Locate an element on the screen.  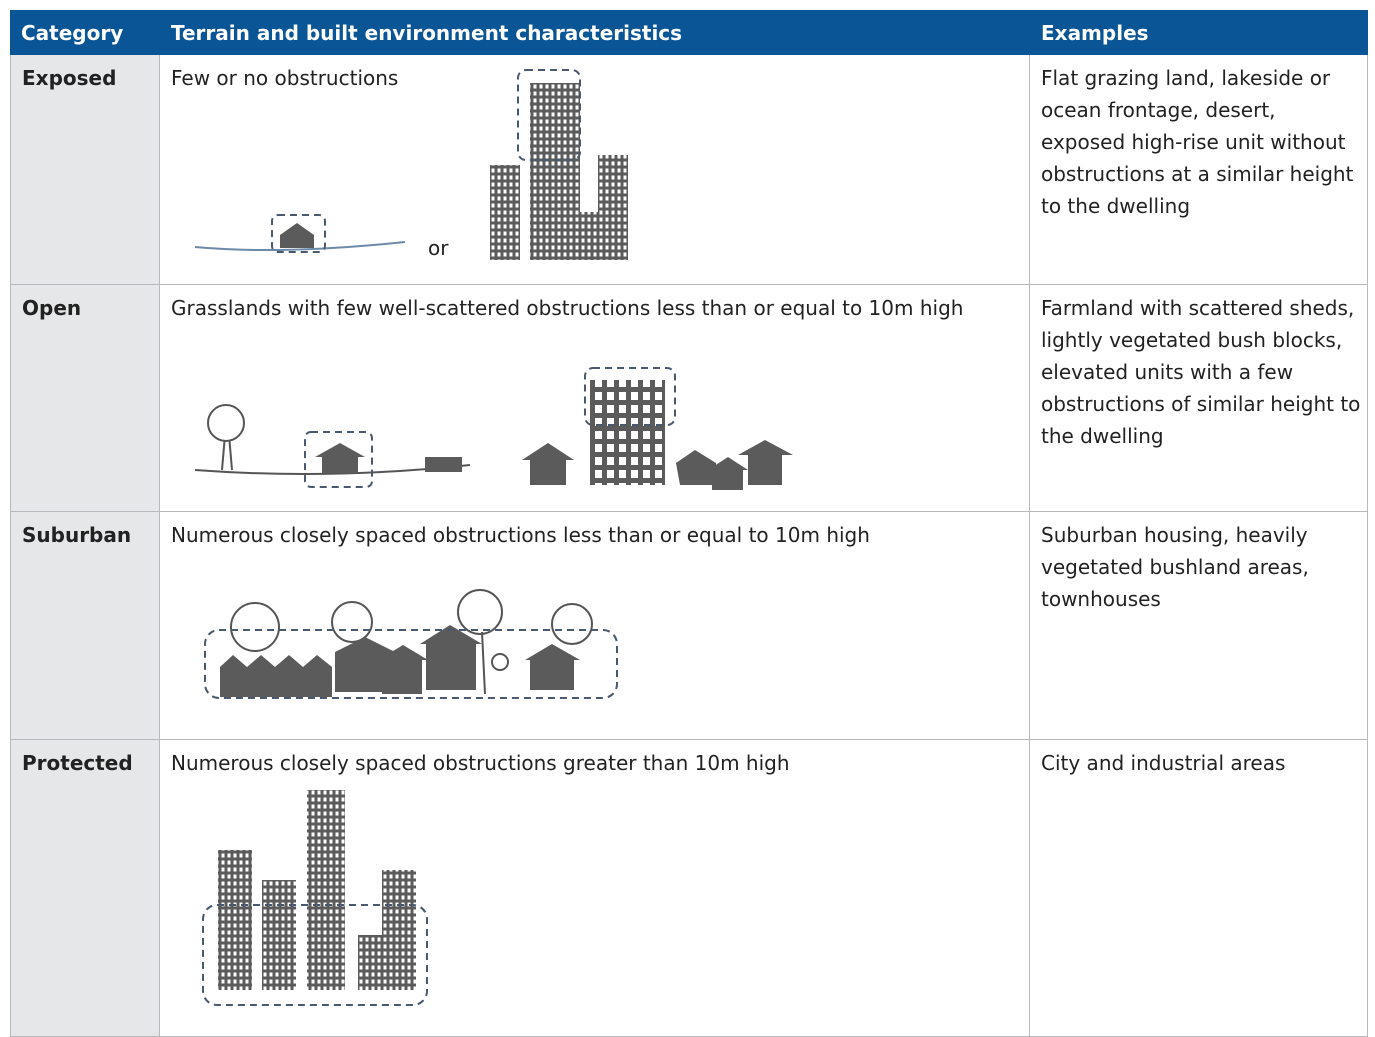
category-cell: Exposed is located at coordinates (85, 170).